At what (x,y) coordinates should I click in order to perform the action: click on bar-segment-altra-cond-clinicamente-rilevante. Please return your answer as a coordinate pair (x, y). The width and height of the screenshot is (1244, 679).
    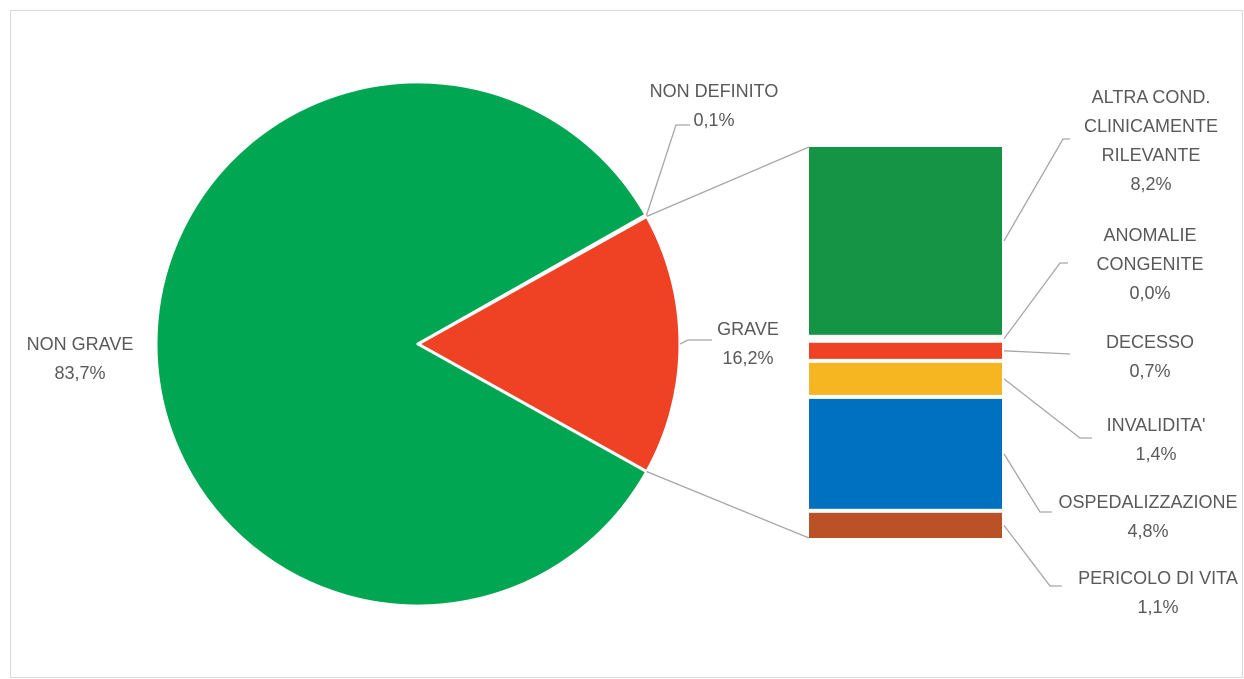
    Looking at the image, I should click on (905, 241).